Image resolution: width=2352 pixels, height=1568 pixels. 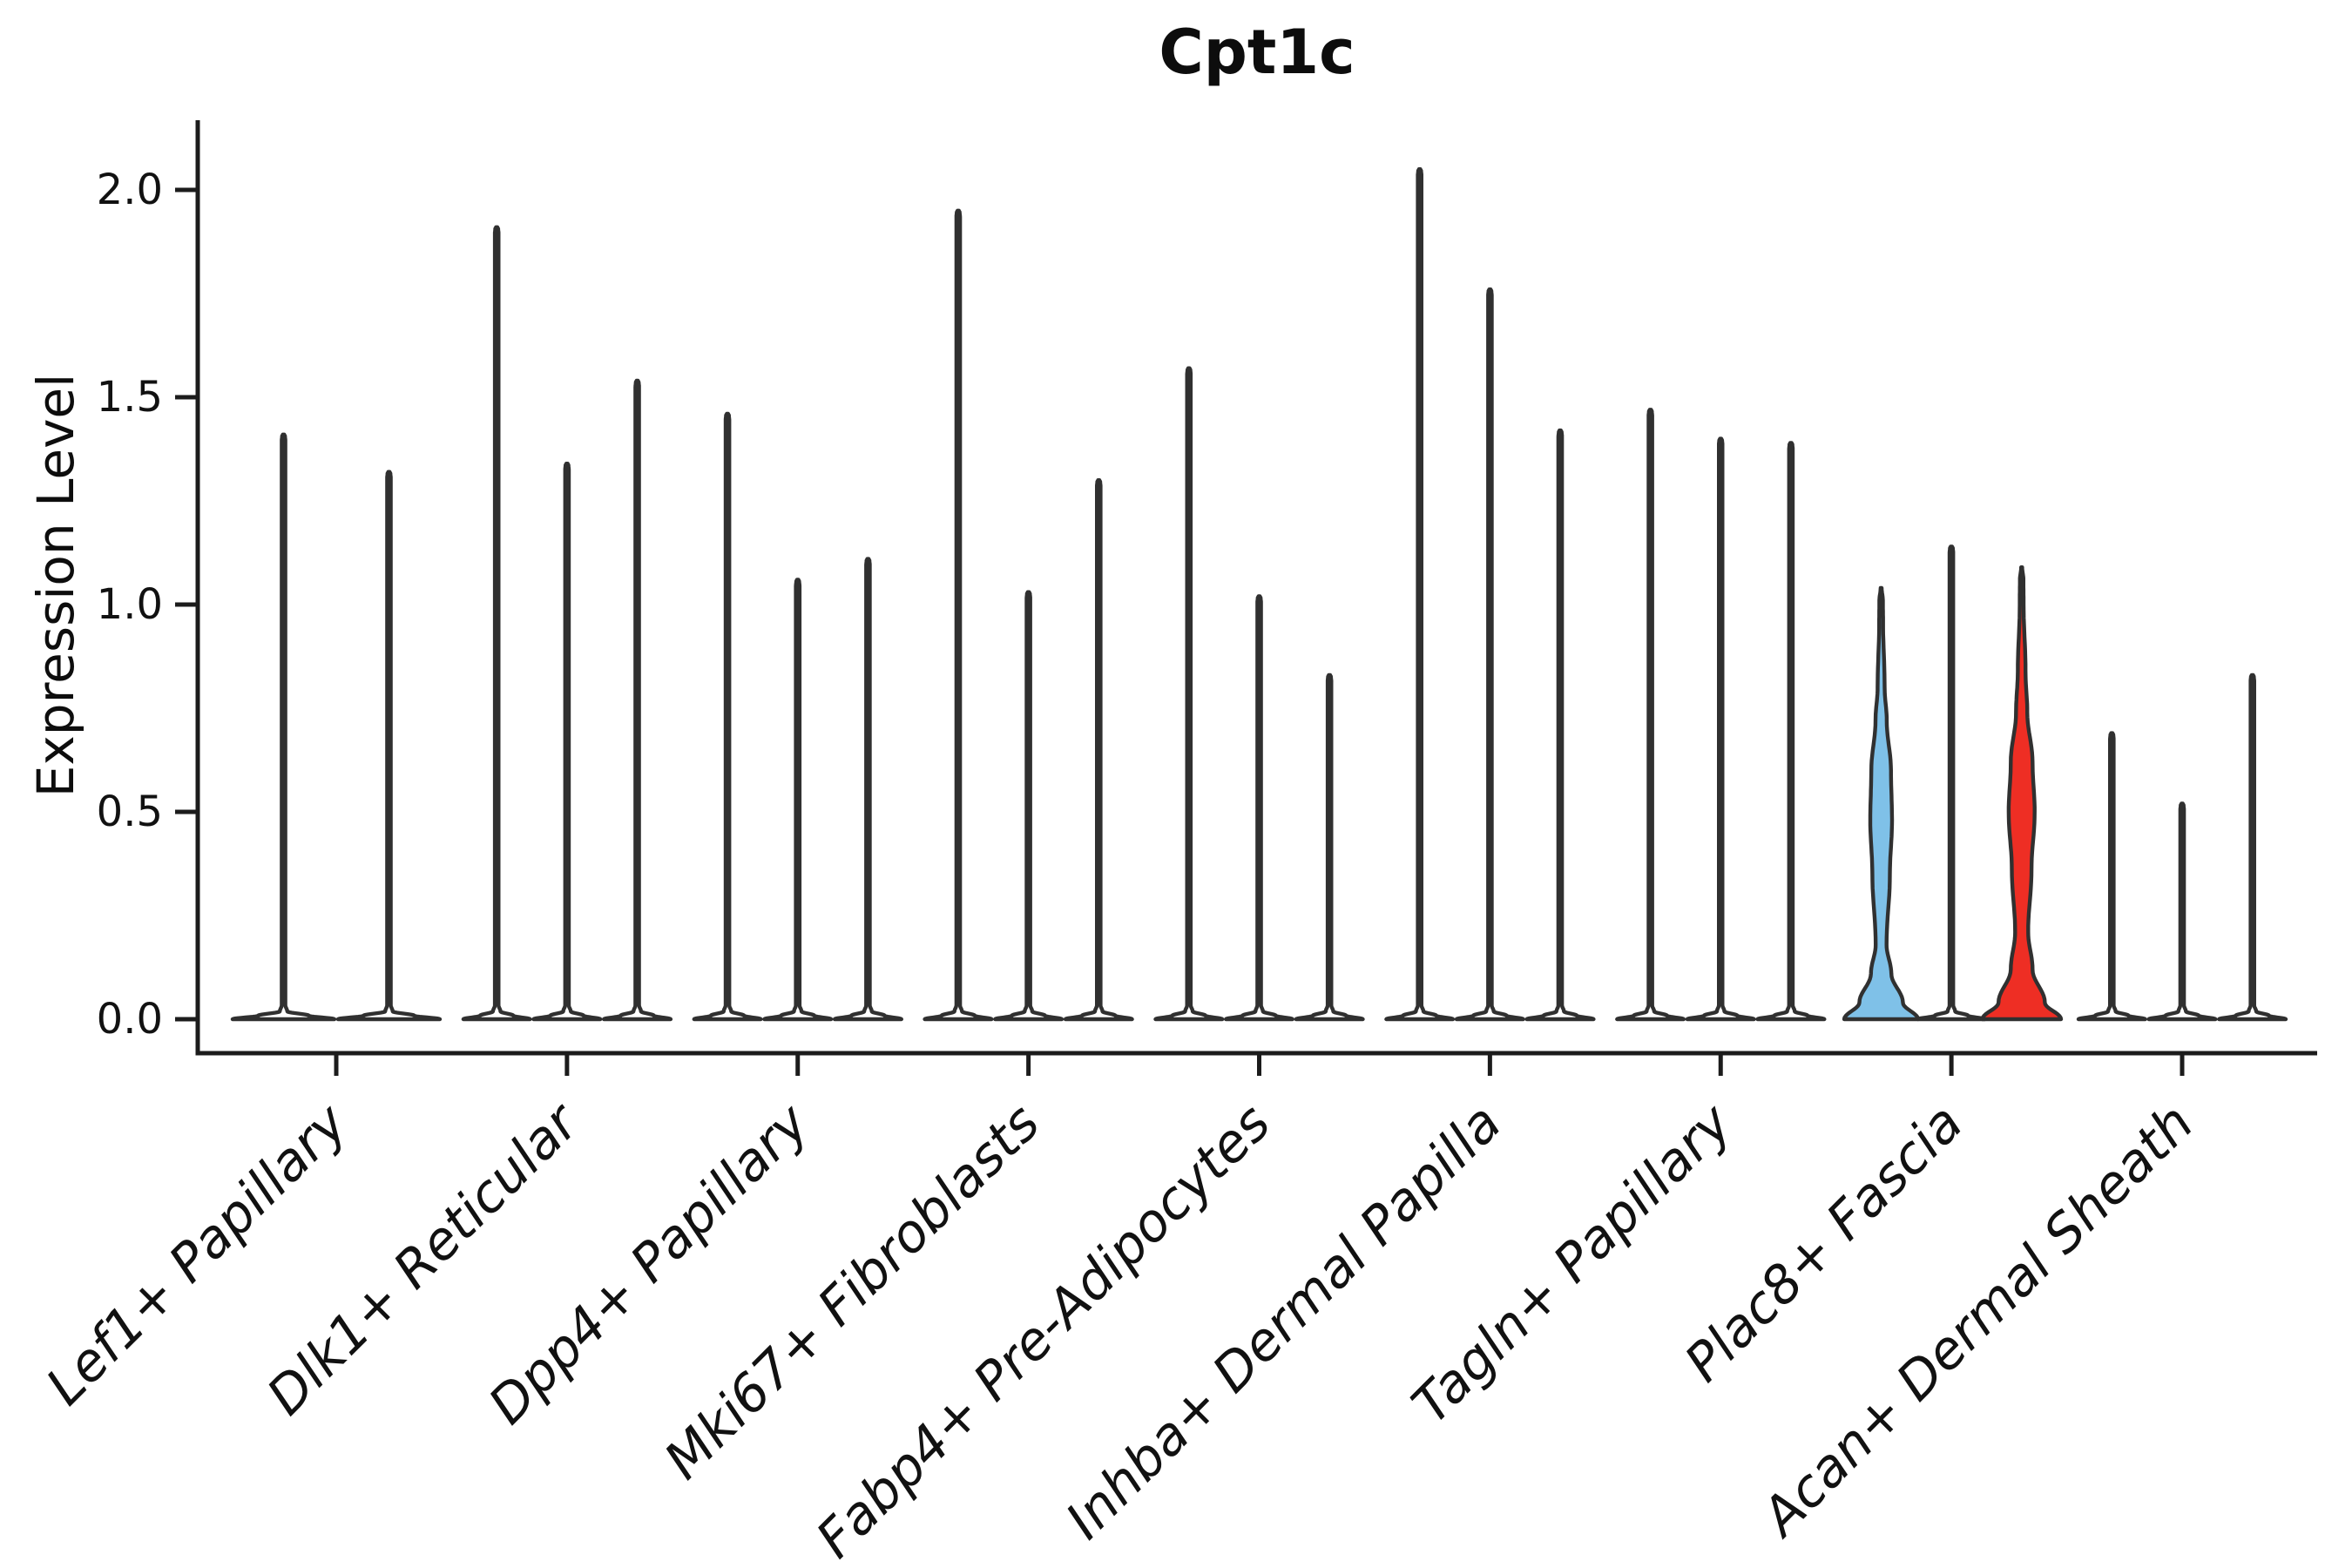 I want to click on y-tick-label: 0.0, so click(x=130, y=1019).